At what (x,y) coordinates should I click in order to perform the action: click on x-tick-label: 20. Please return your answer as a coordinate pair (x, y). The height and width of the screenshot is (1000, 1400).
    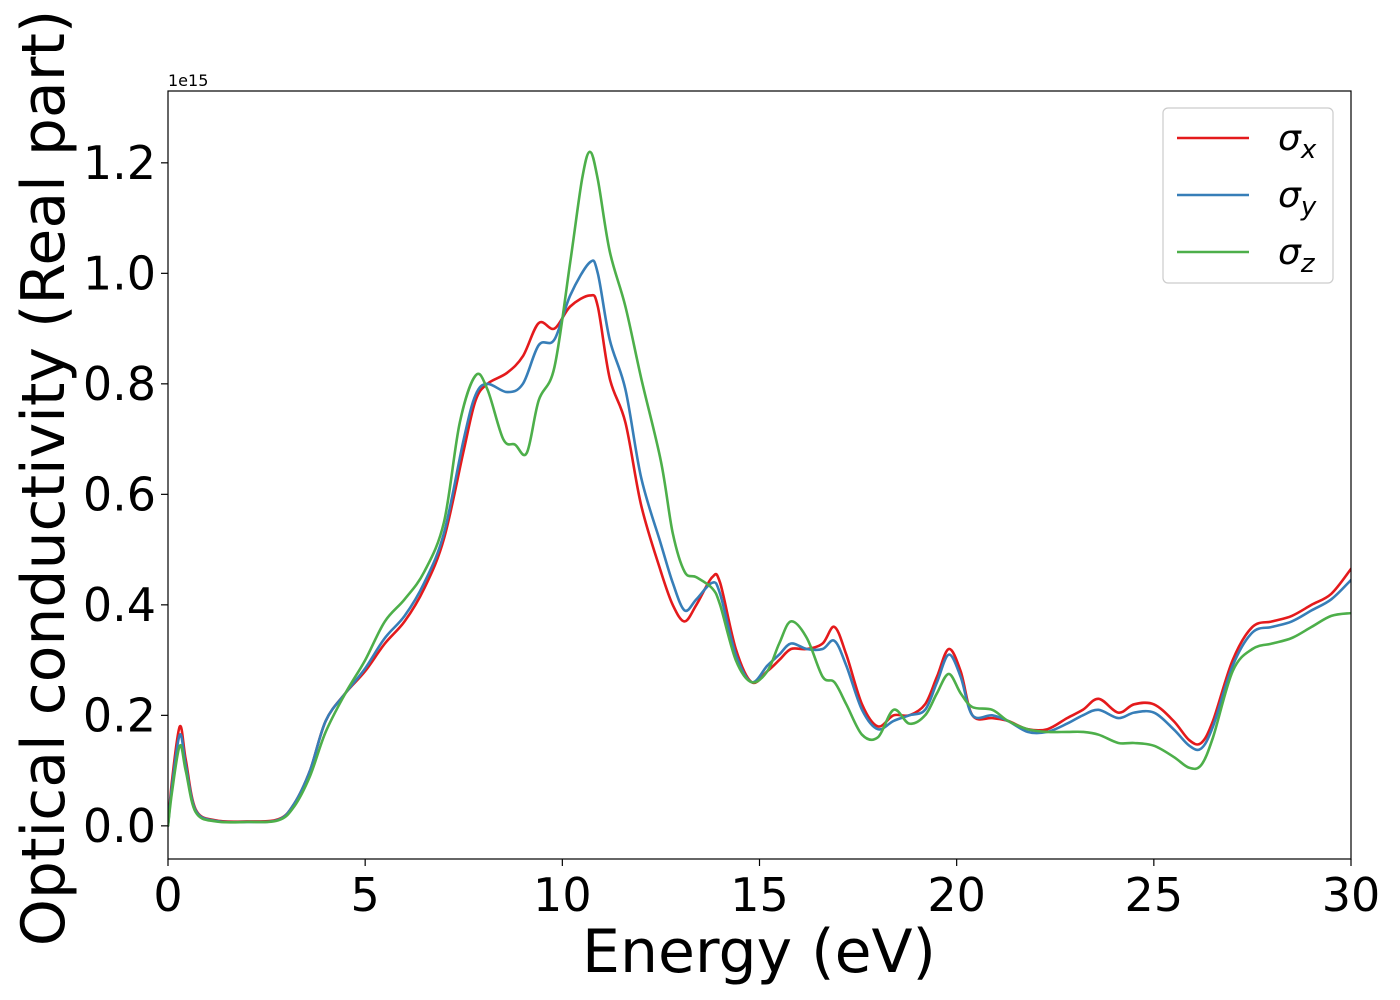
    Looking at the image, I should click on (956, 895).